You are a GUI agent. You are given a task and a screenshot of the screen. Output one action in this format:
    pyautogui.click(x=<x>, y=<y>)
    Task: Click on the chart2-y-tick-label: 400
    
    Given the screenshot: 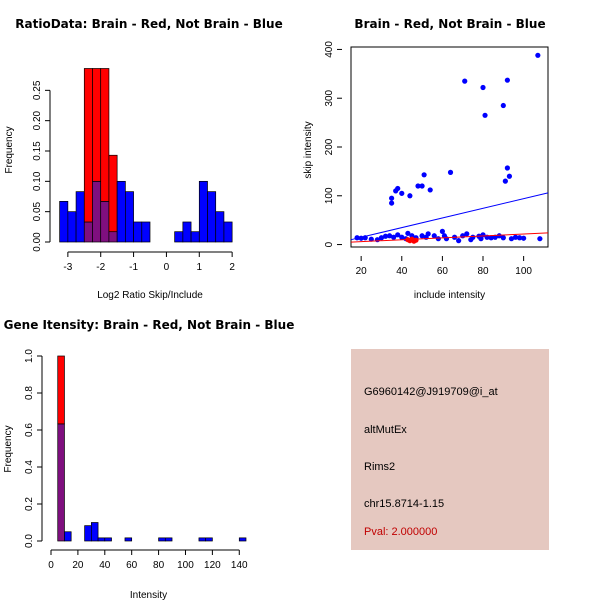 What is the action you would take?
    pyautogui.click(x=329, y=49)
    